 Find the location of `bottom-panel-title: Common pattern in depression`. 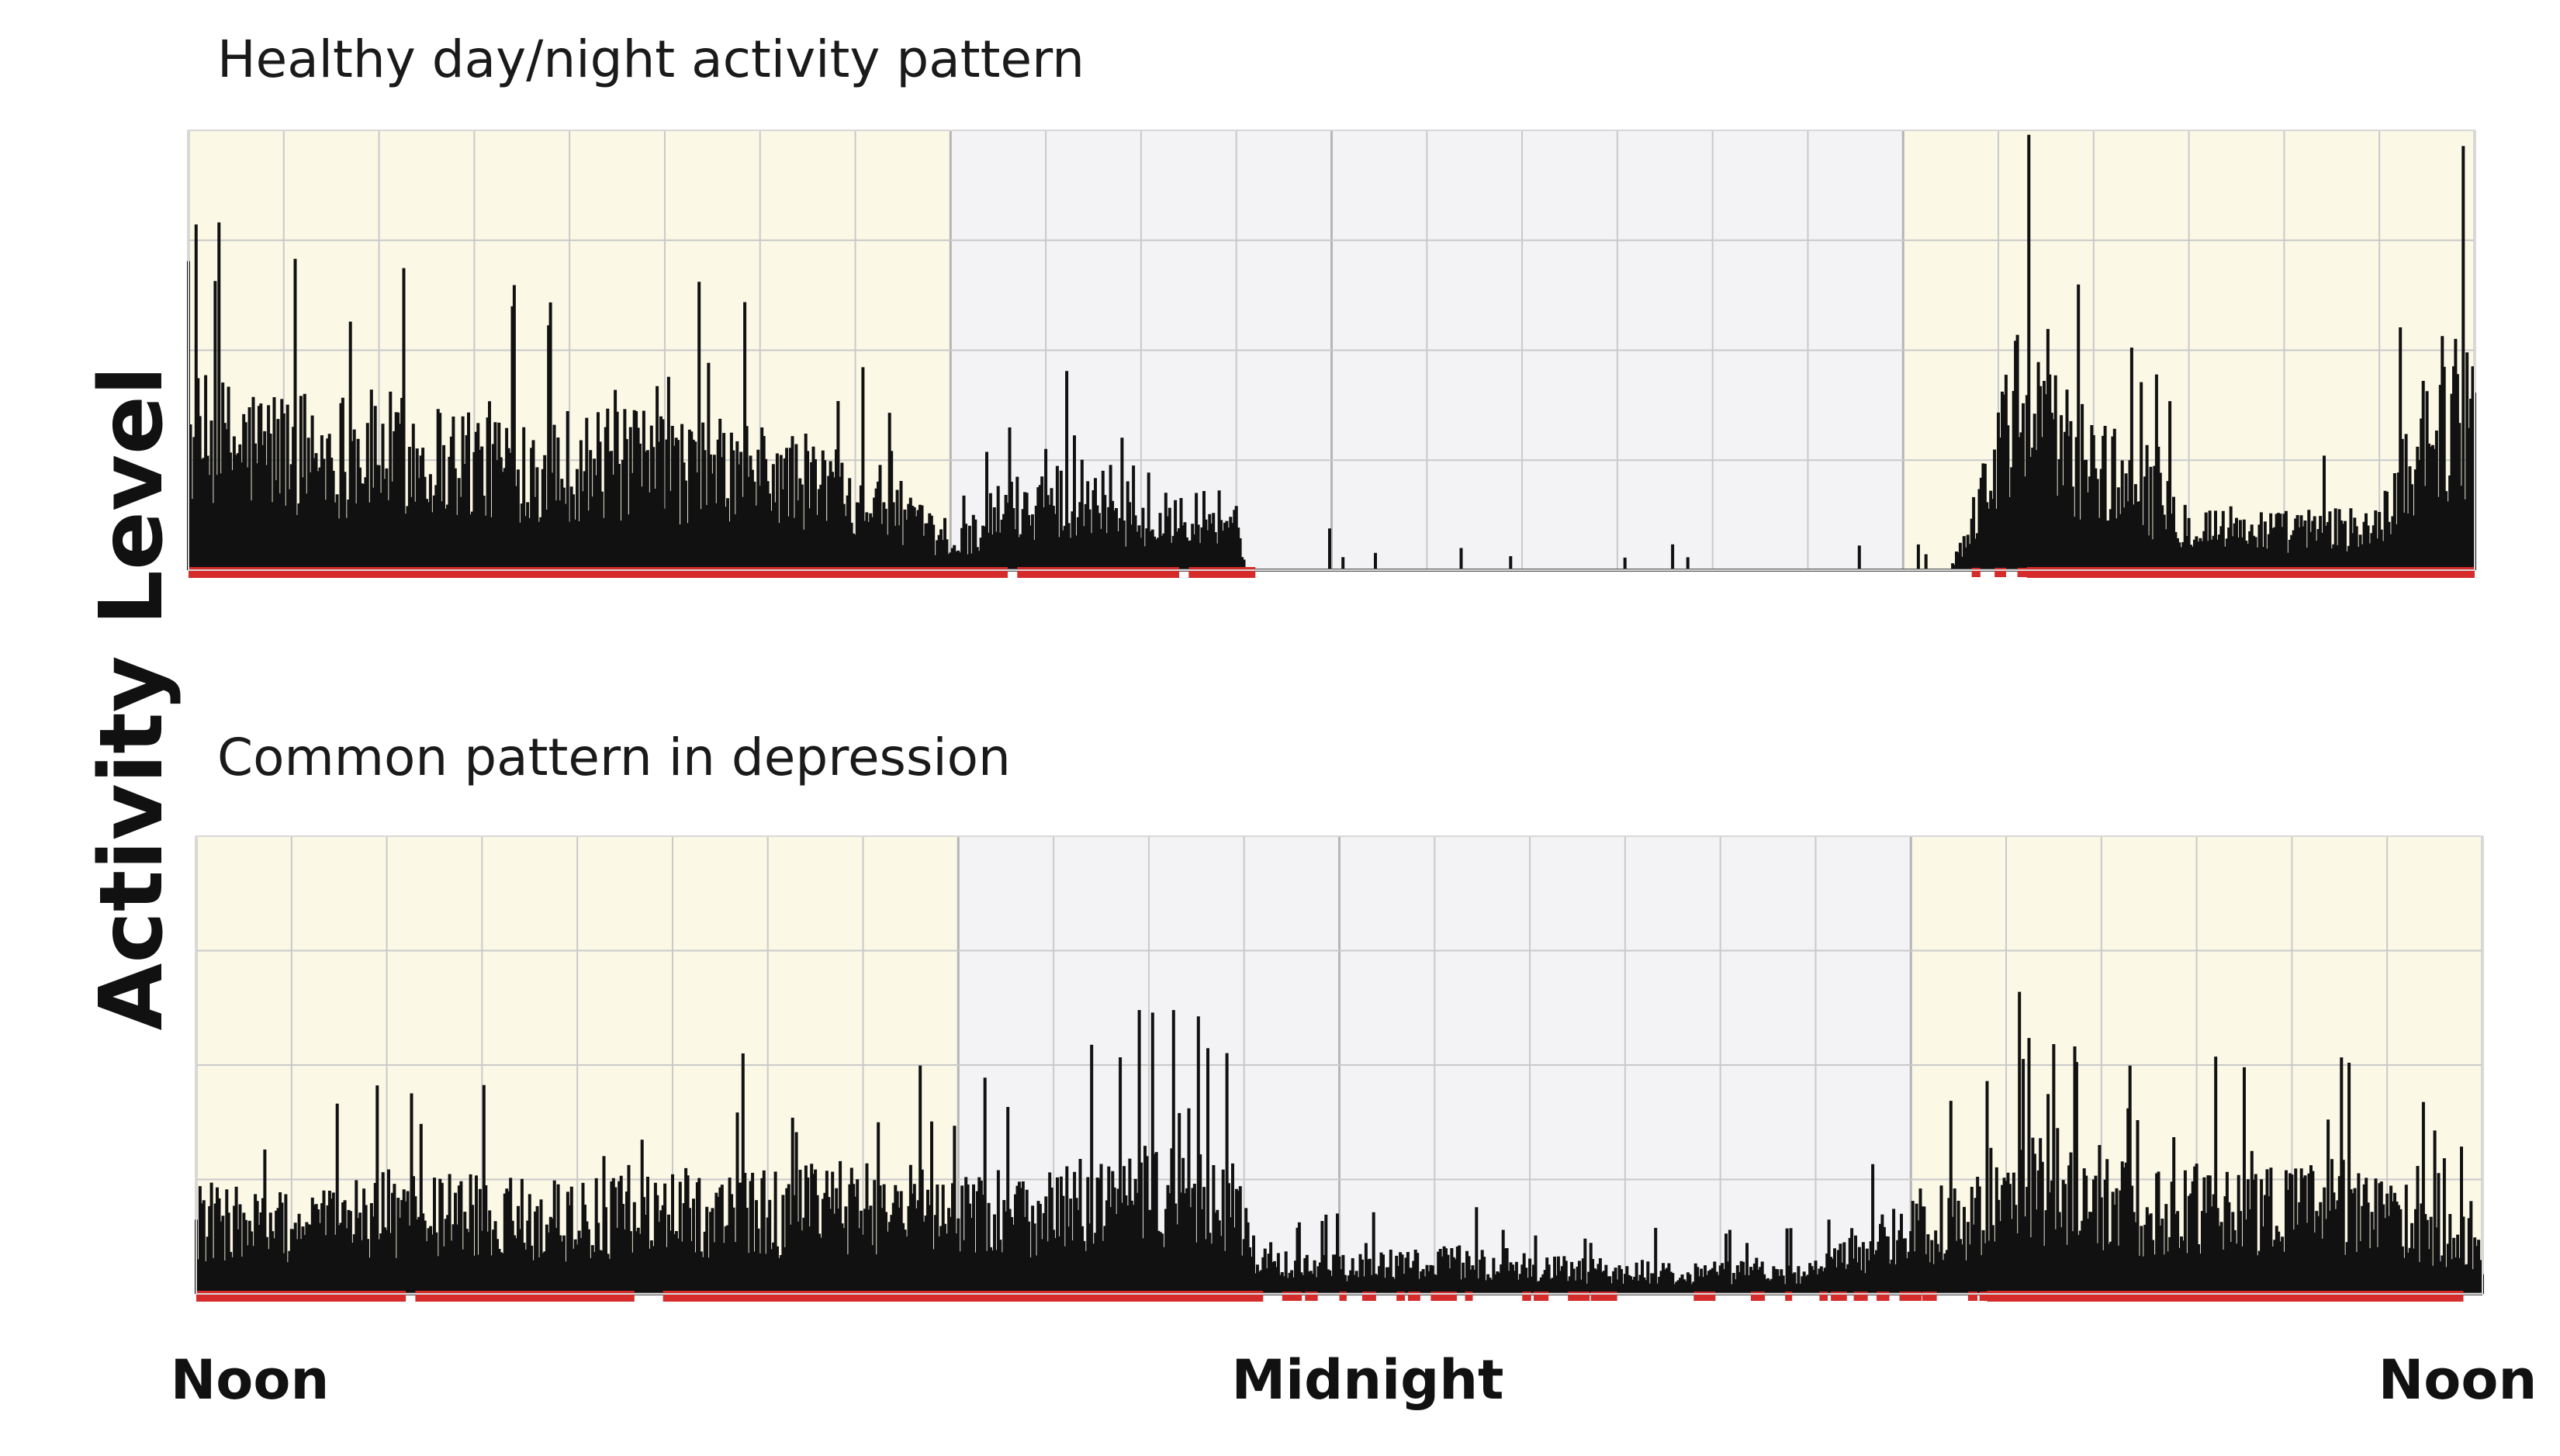

bottom-panel-title: Common pattern in depression is located at coordinates (614, 757).